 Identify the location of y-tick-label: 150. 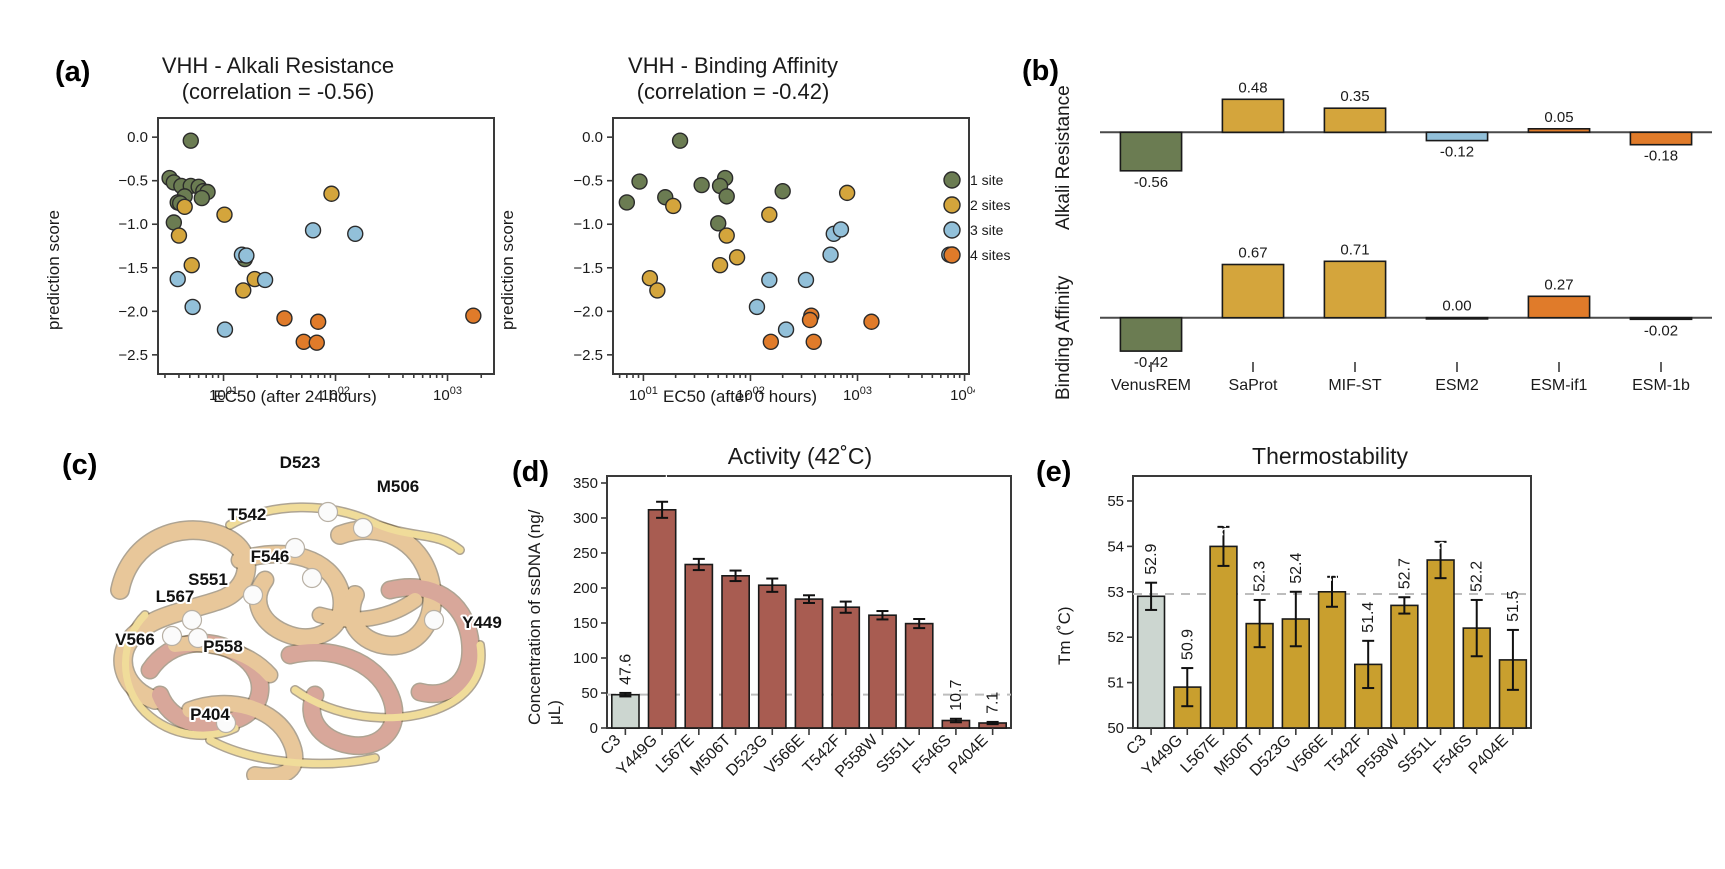
(585, 623).